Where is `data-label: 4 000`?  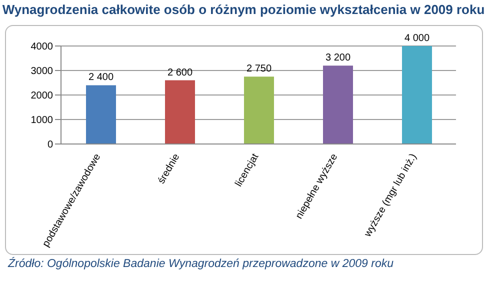
data-label: 4 000 is located at coordinates (417, 38).